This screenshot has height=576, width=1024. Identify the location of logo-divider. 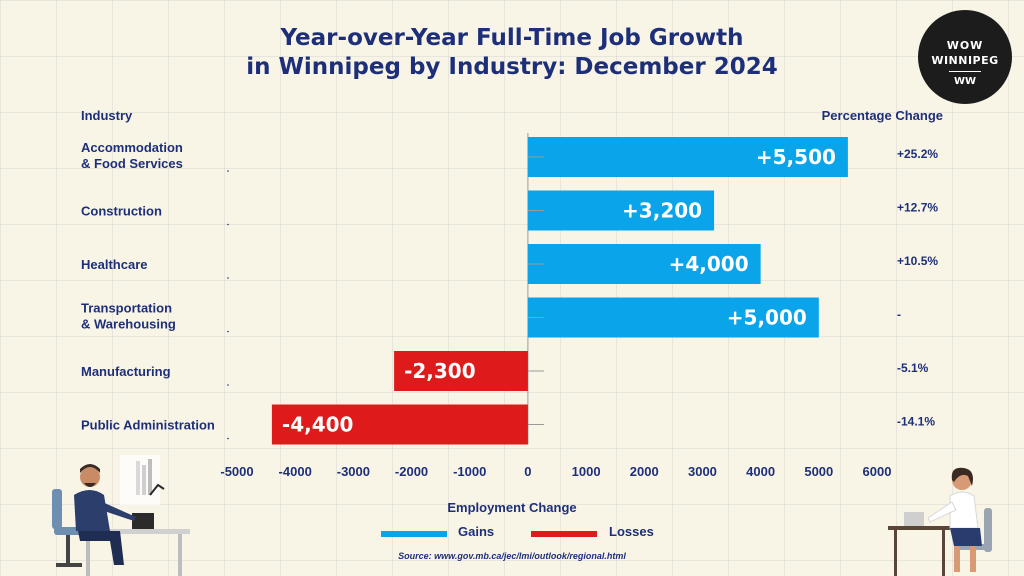
(965, 71).